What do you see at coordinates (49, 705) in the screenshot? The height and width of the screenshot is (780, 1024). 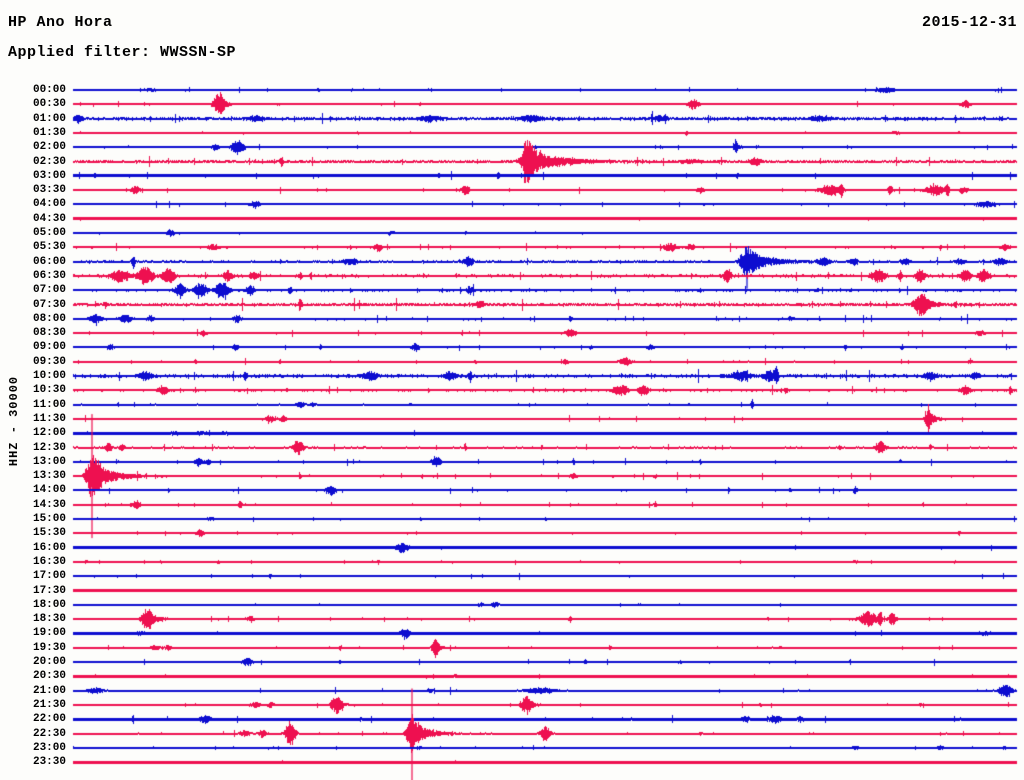 I see `time-label: 21:30` at bounding box center [49, 705].